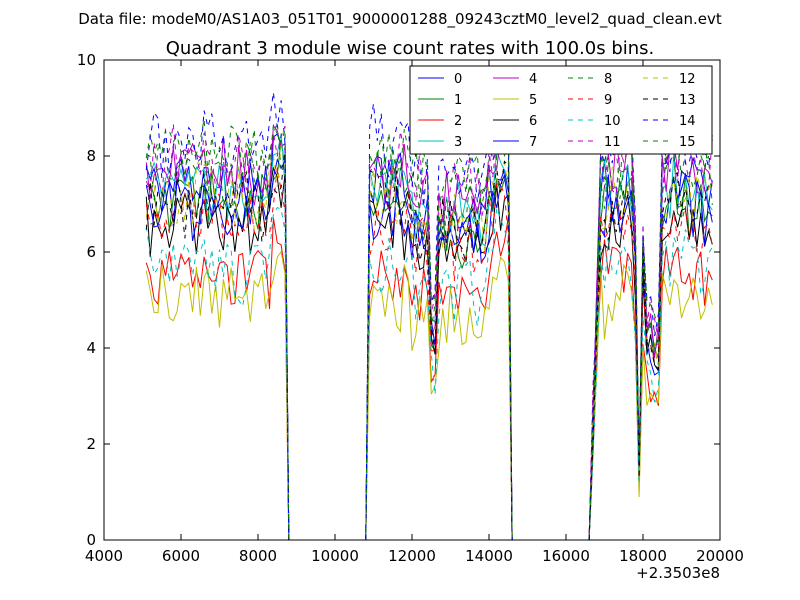  What do you see at coordinates (678, 573) in the screenshot?
I see `x-offset-label: +2.3503e8` at bounding box center [678, 573].